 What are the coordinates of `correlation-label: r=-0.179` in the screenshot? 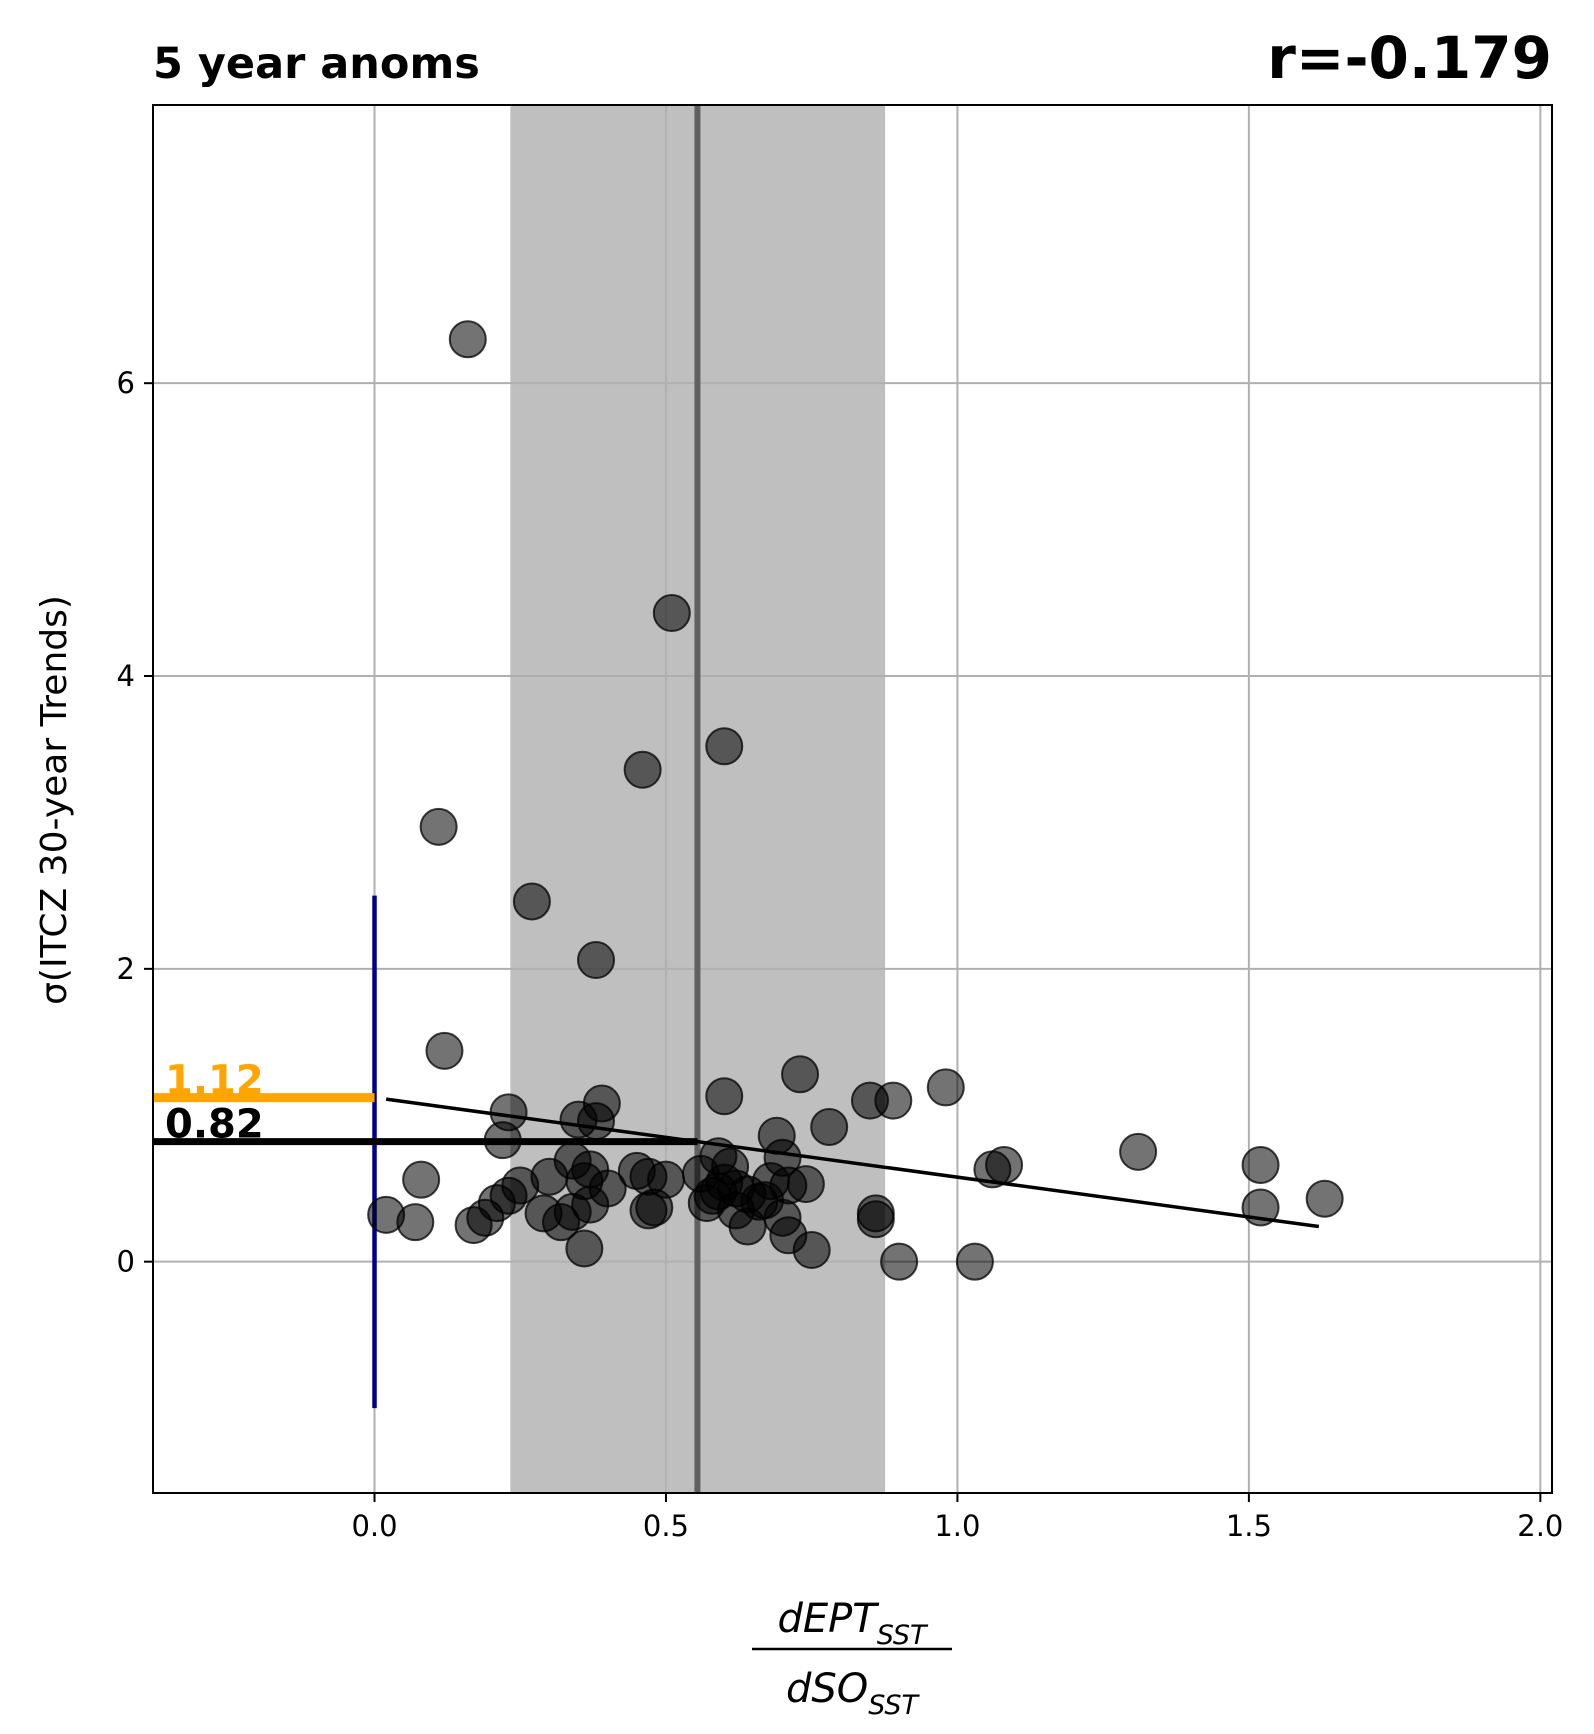 It's located at (1409, 58).